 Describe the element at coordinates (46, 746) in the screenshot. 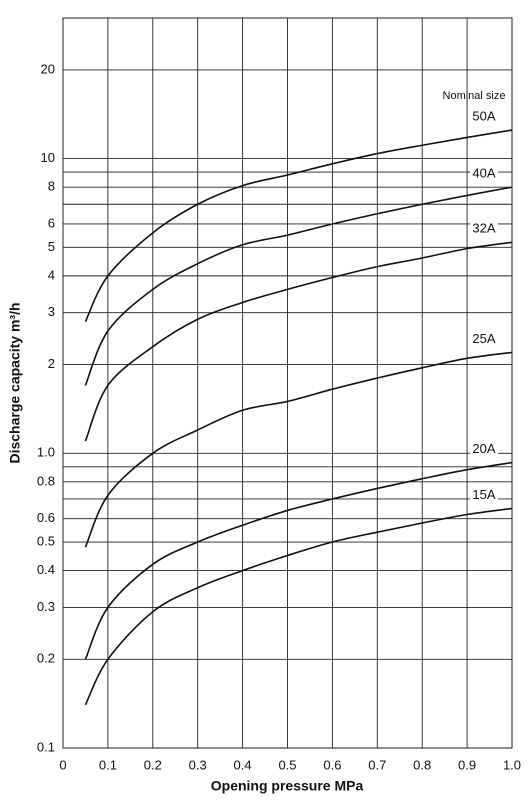

I see `y-tick-label: 0.1` at that location.